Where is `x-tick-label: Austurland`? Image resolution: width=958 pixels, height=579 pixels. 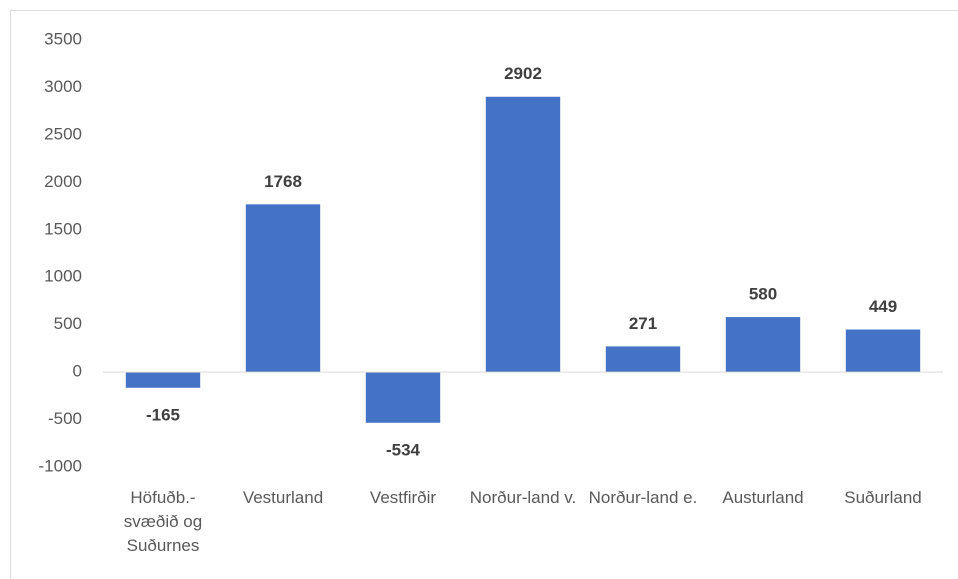
x-tick-label: Austurland is located at coordinates (763, 497).